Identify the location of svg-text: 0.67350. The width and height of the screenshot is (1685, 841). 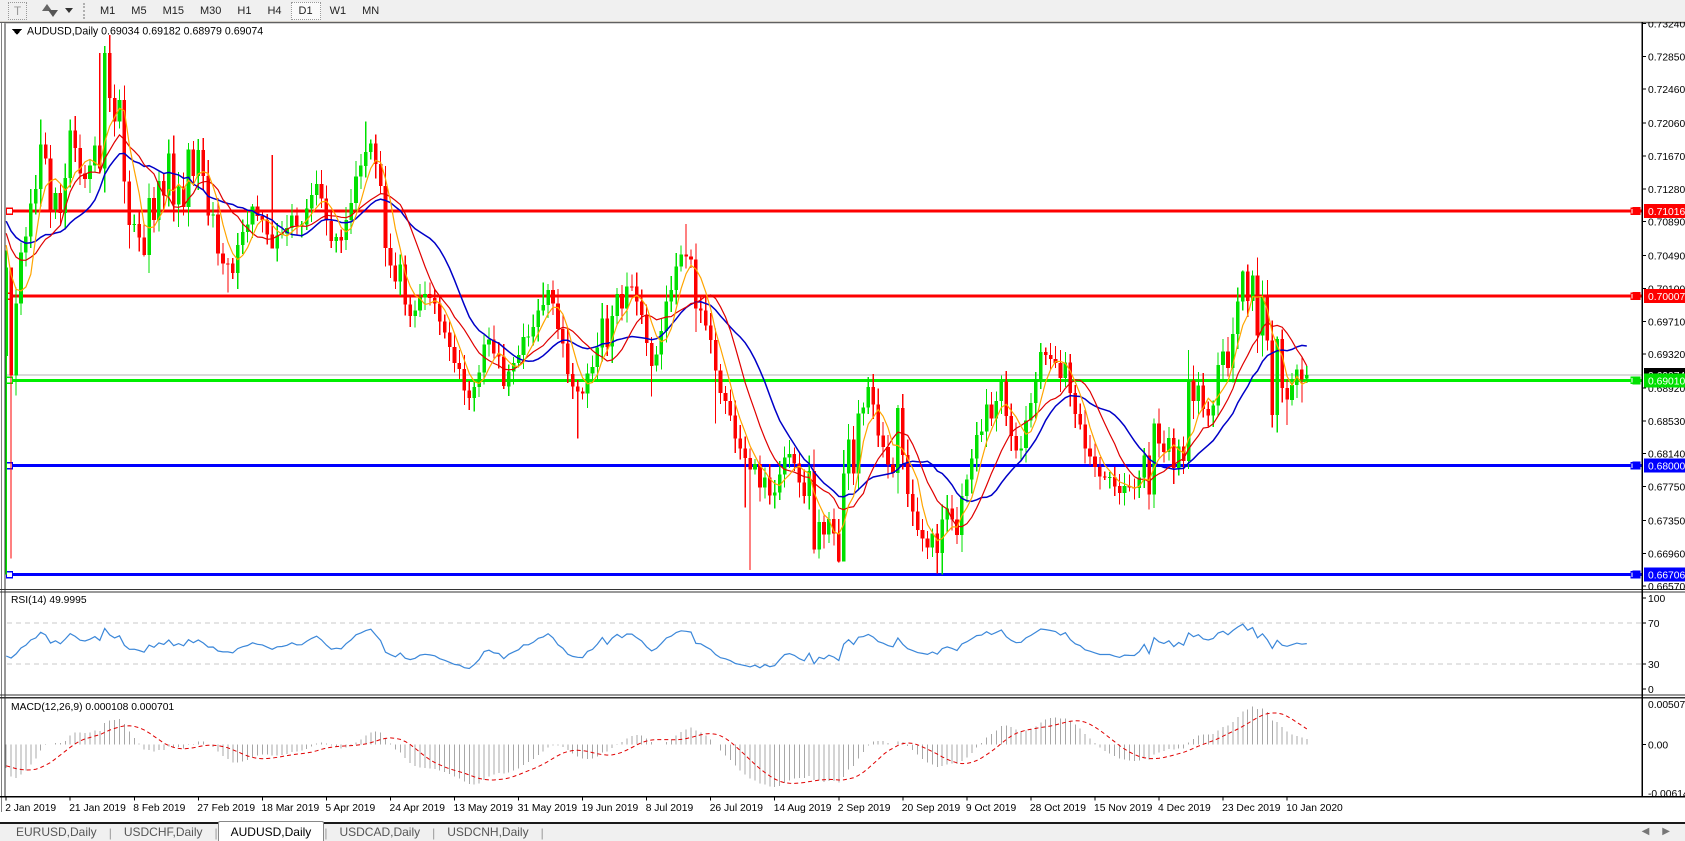
(1666, 521).